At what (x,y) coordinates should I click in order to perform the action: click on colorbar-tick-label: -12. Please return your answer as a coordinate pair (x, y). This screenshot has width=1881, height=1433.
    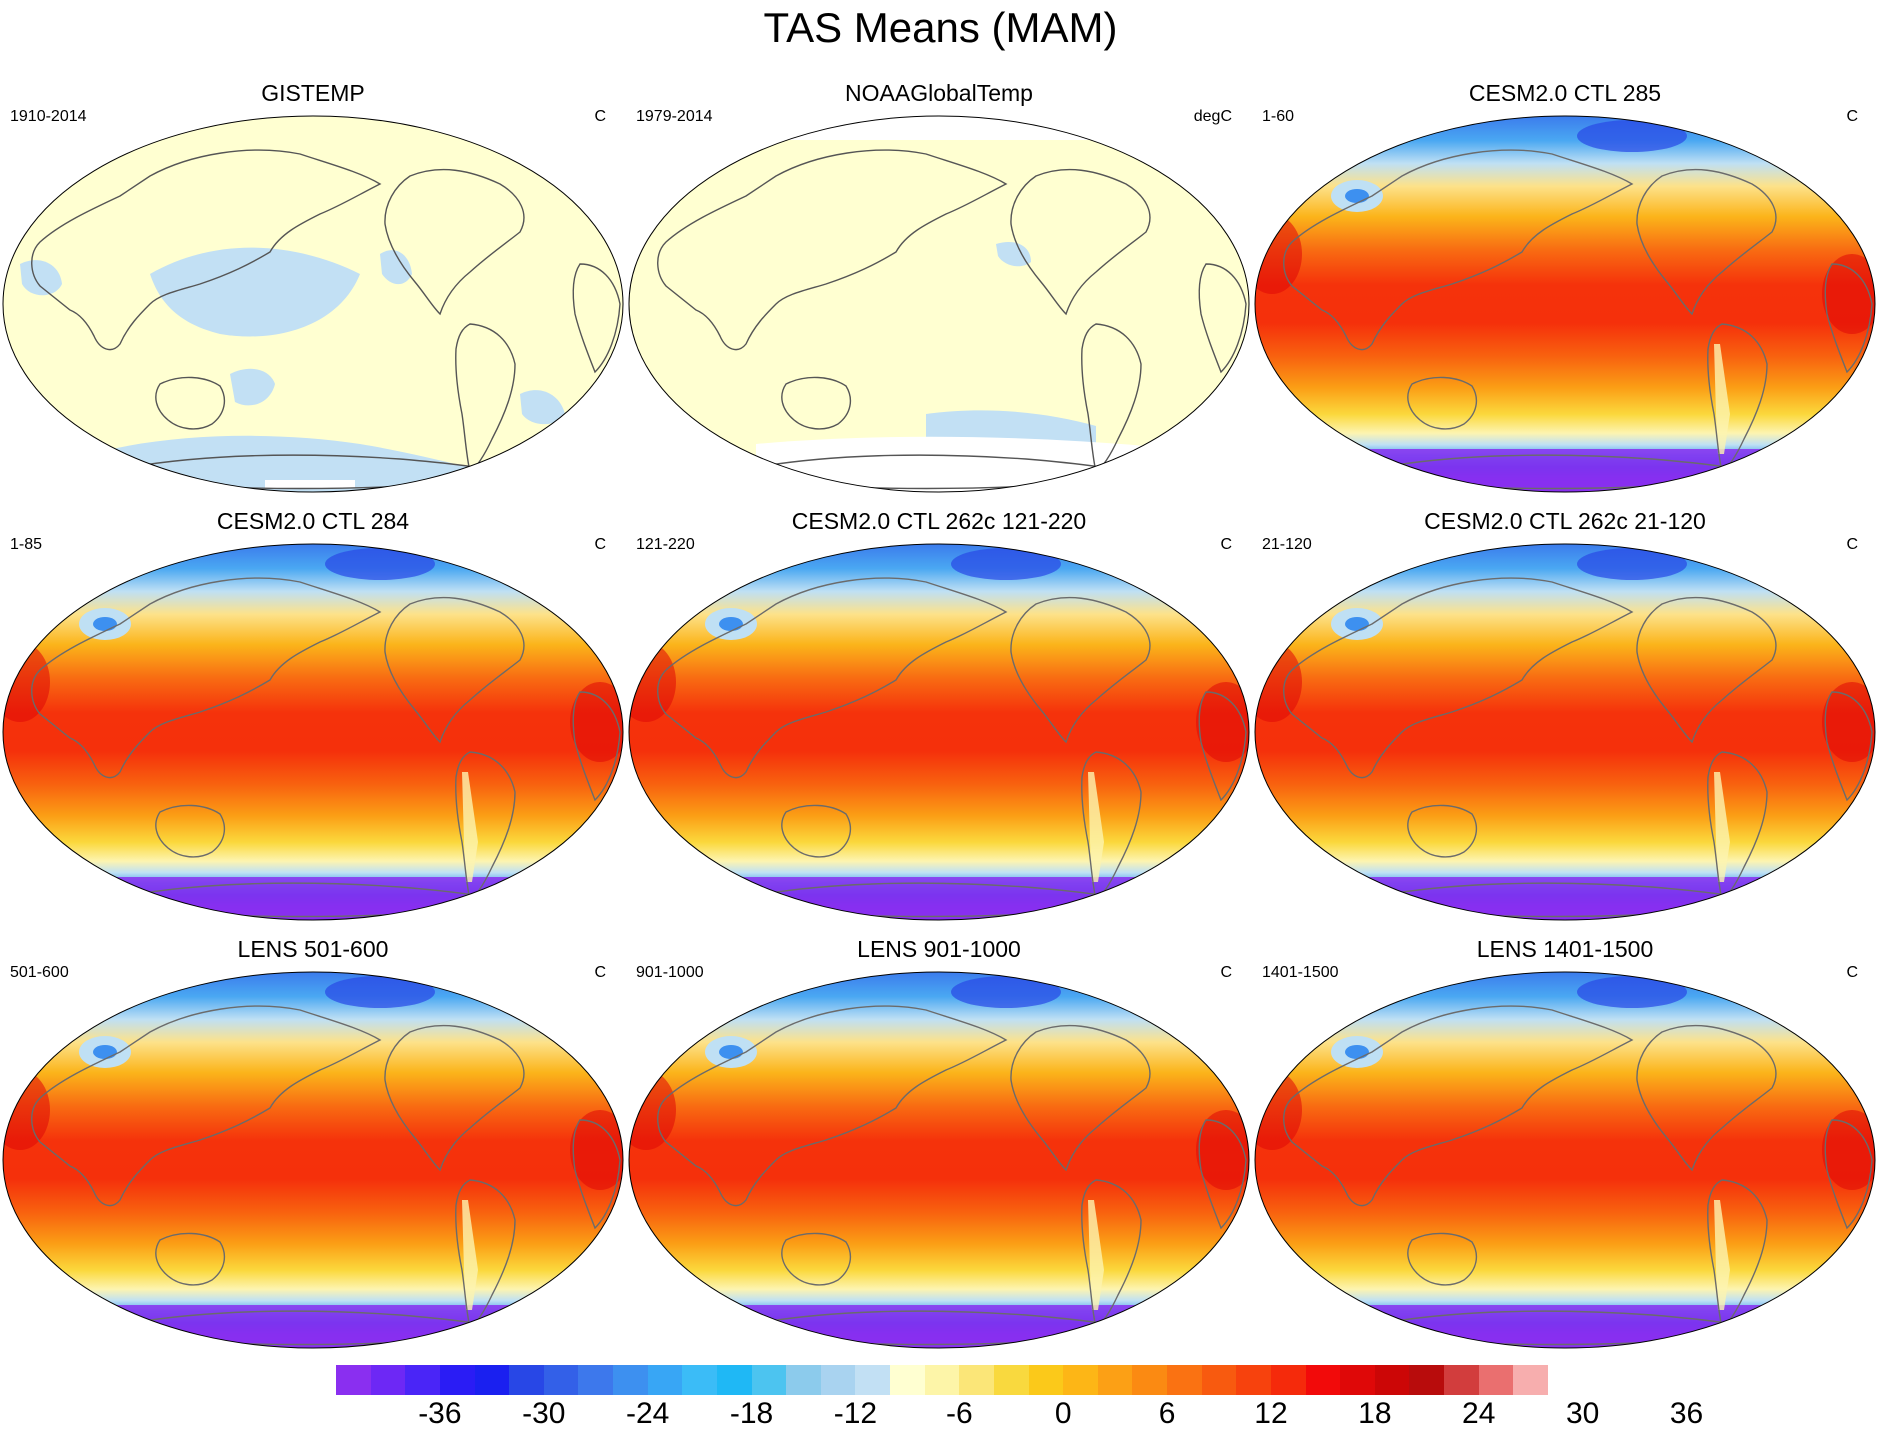
    Looking at the image, I should click on (855, 1413).